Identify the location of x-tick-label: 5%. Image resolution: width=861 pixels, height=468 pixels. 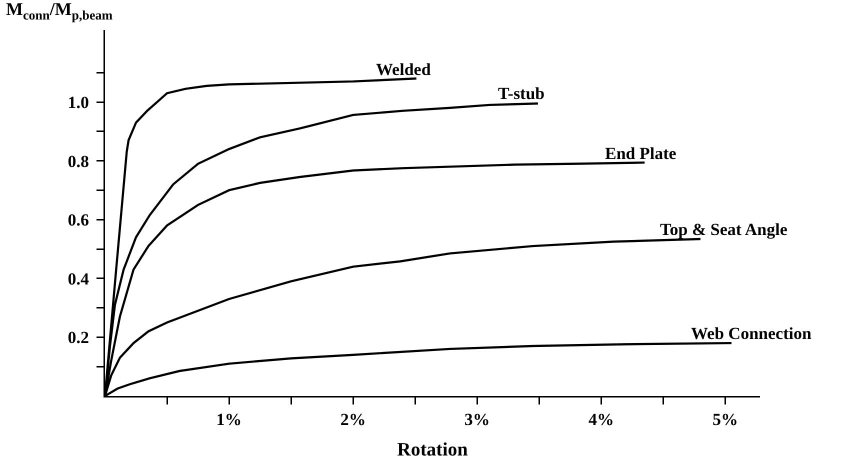
(725, 419).